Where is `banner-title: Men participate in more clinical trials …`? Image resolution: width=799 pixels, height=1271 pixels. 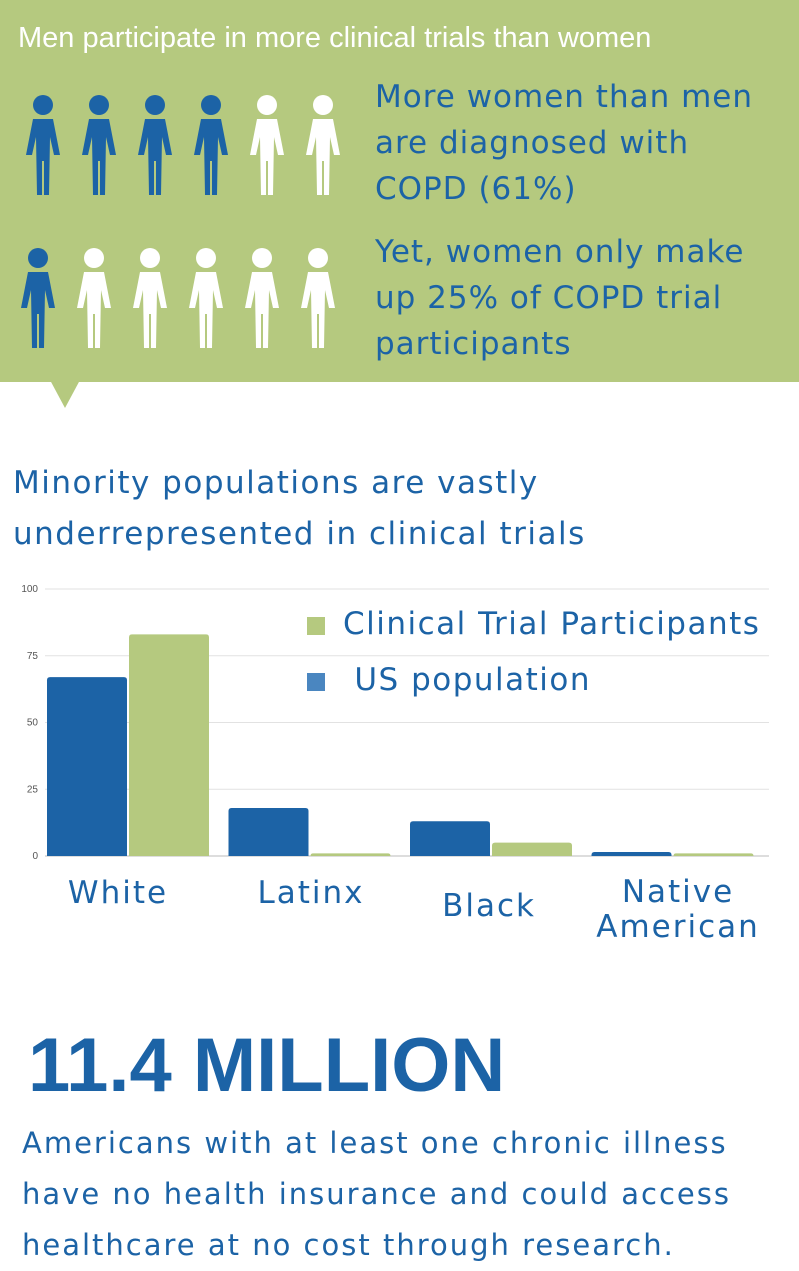 banner-title: Men participate in more clinical trials … is located at coordinates (335, 38).